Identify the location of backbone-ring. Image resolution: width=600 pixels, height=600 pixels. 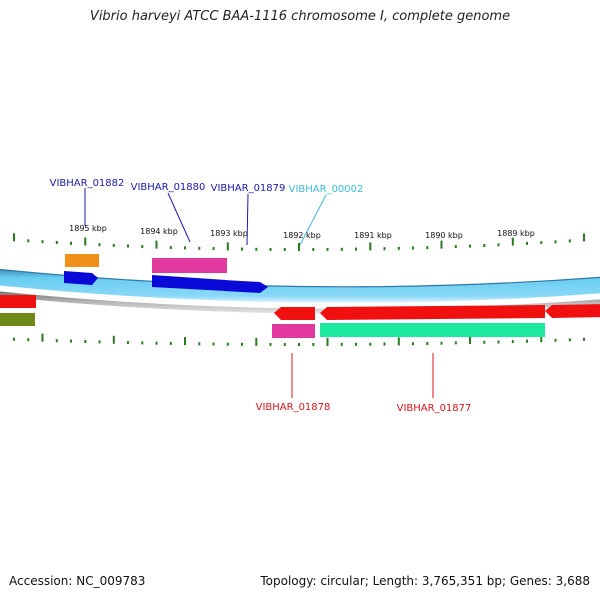
(300, 286).